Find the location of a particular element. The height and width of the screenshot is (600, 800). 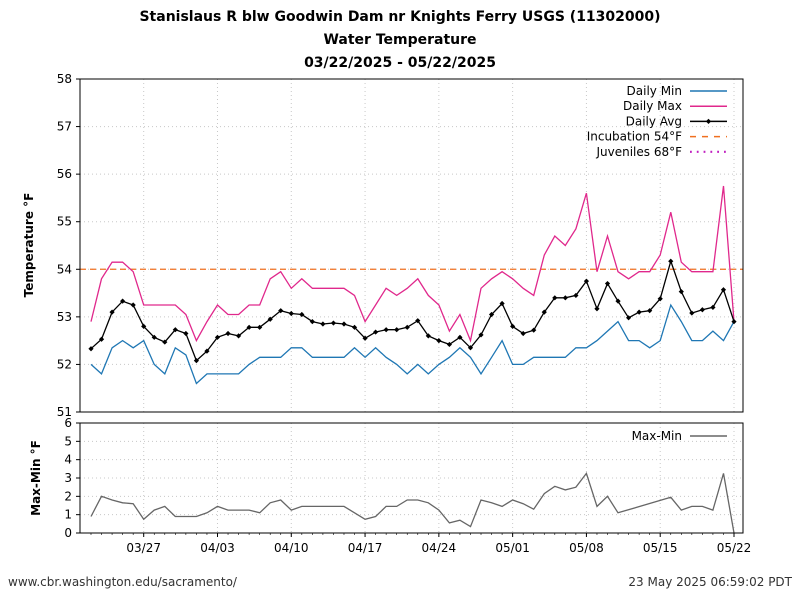

range-y-axis: 0 1 2 3 4 5 6 is located at coordinates (72, 478).